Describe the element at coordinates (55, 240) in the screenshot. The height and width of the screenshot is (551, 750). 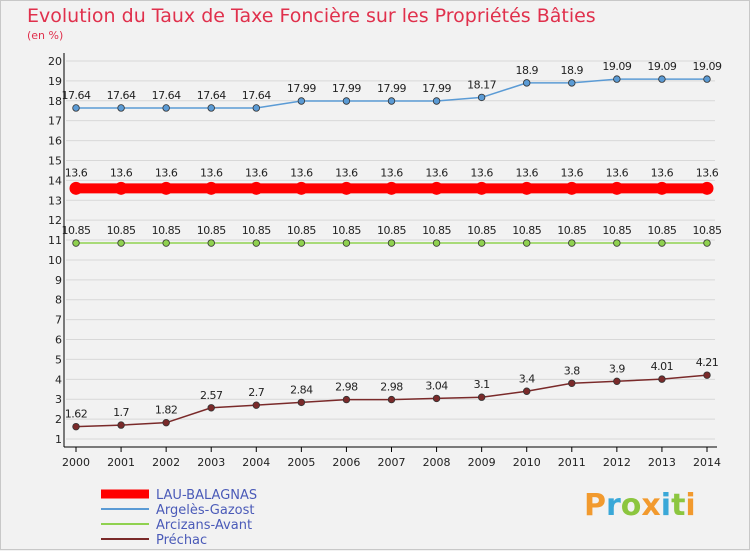
I see `y-tick-label: 11` at that location.